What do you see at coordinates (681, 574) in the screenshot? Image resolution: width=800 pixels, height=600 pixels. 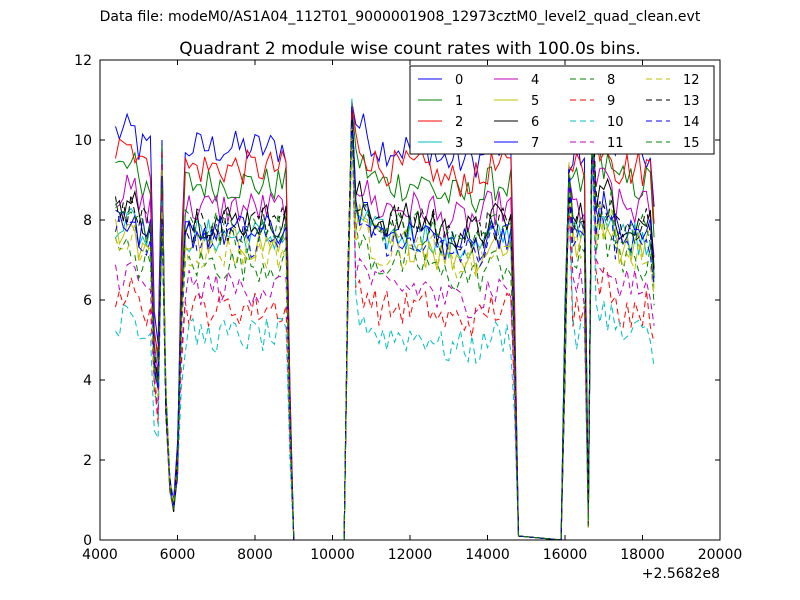 I see `x-offset-label: +2.5682e8` at bounding box center [681, 574].